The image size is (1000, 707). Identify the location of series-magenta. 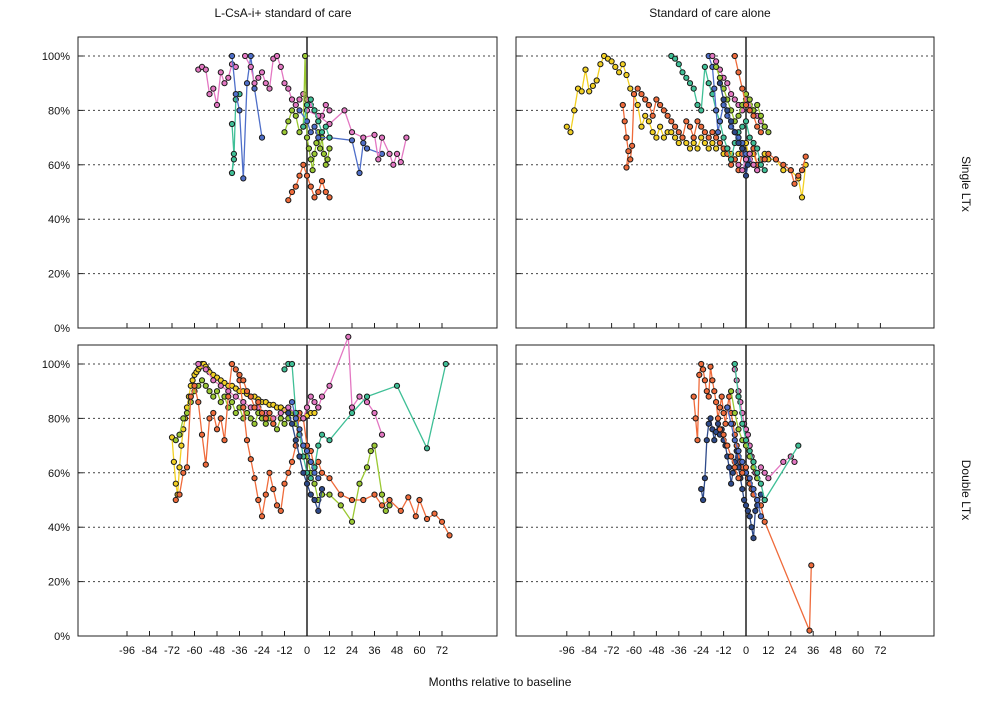
(217, 85).